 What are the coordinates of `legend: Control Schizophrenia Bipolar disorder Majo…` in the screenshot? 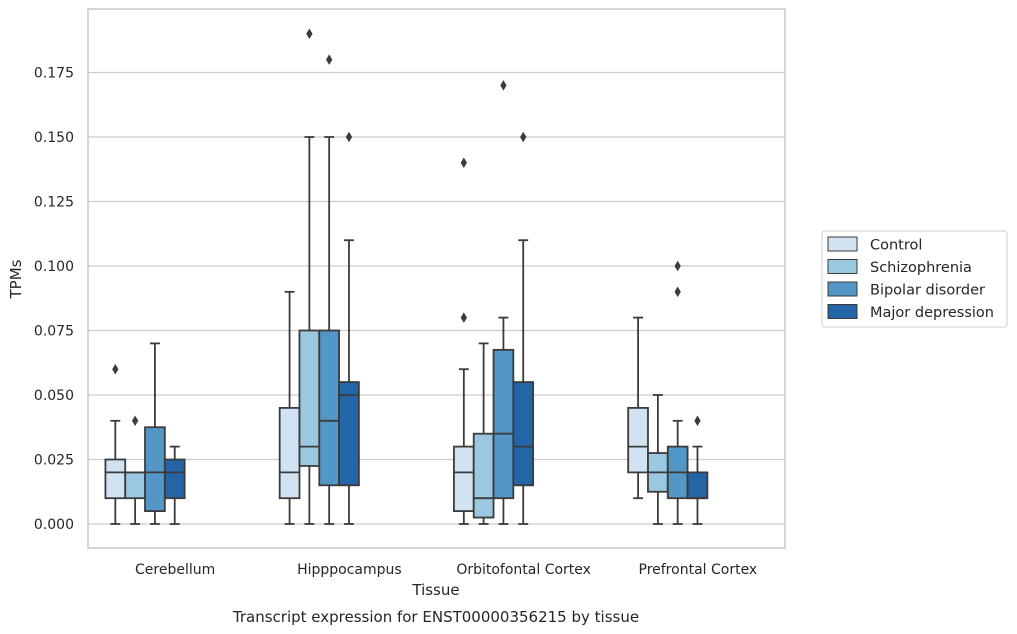 It's located at (914, 279).